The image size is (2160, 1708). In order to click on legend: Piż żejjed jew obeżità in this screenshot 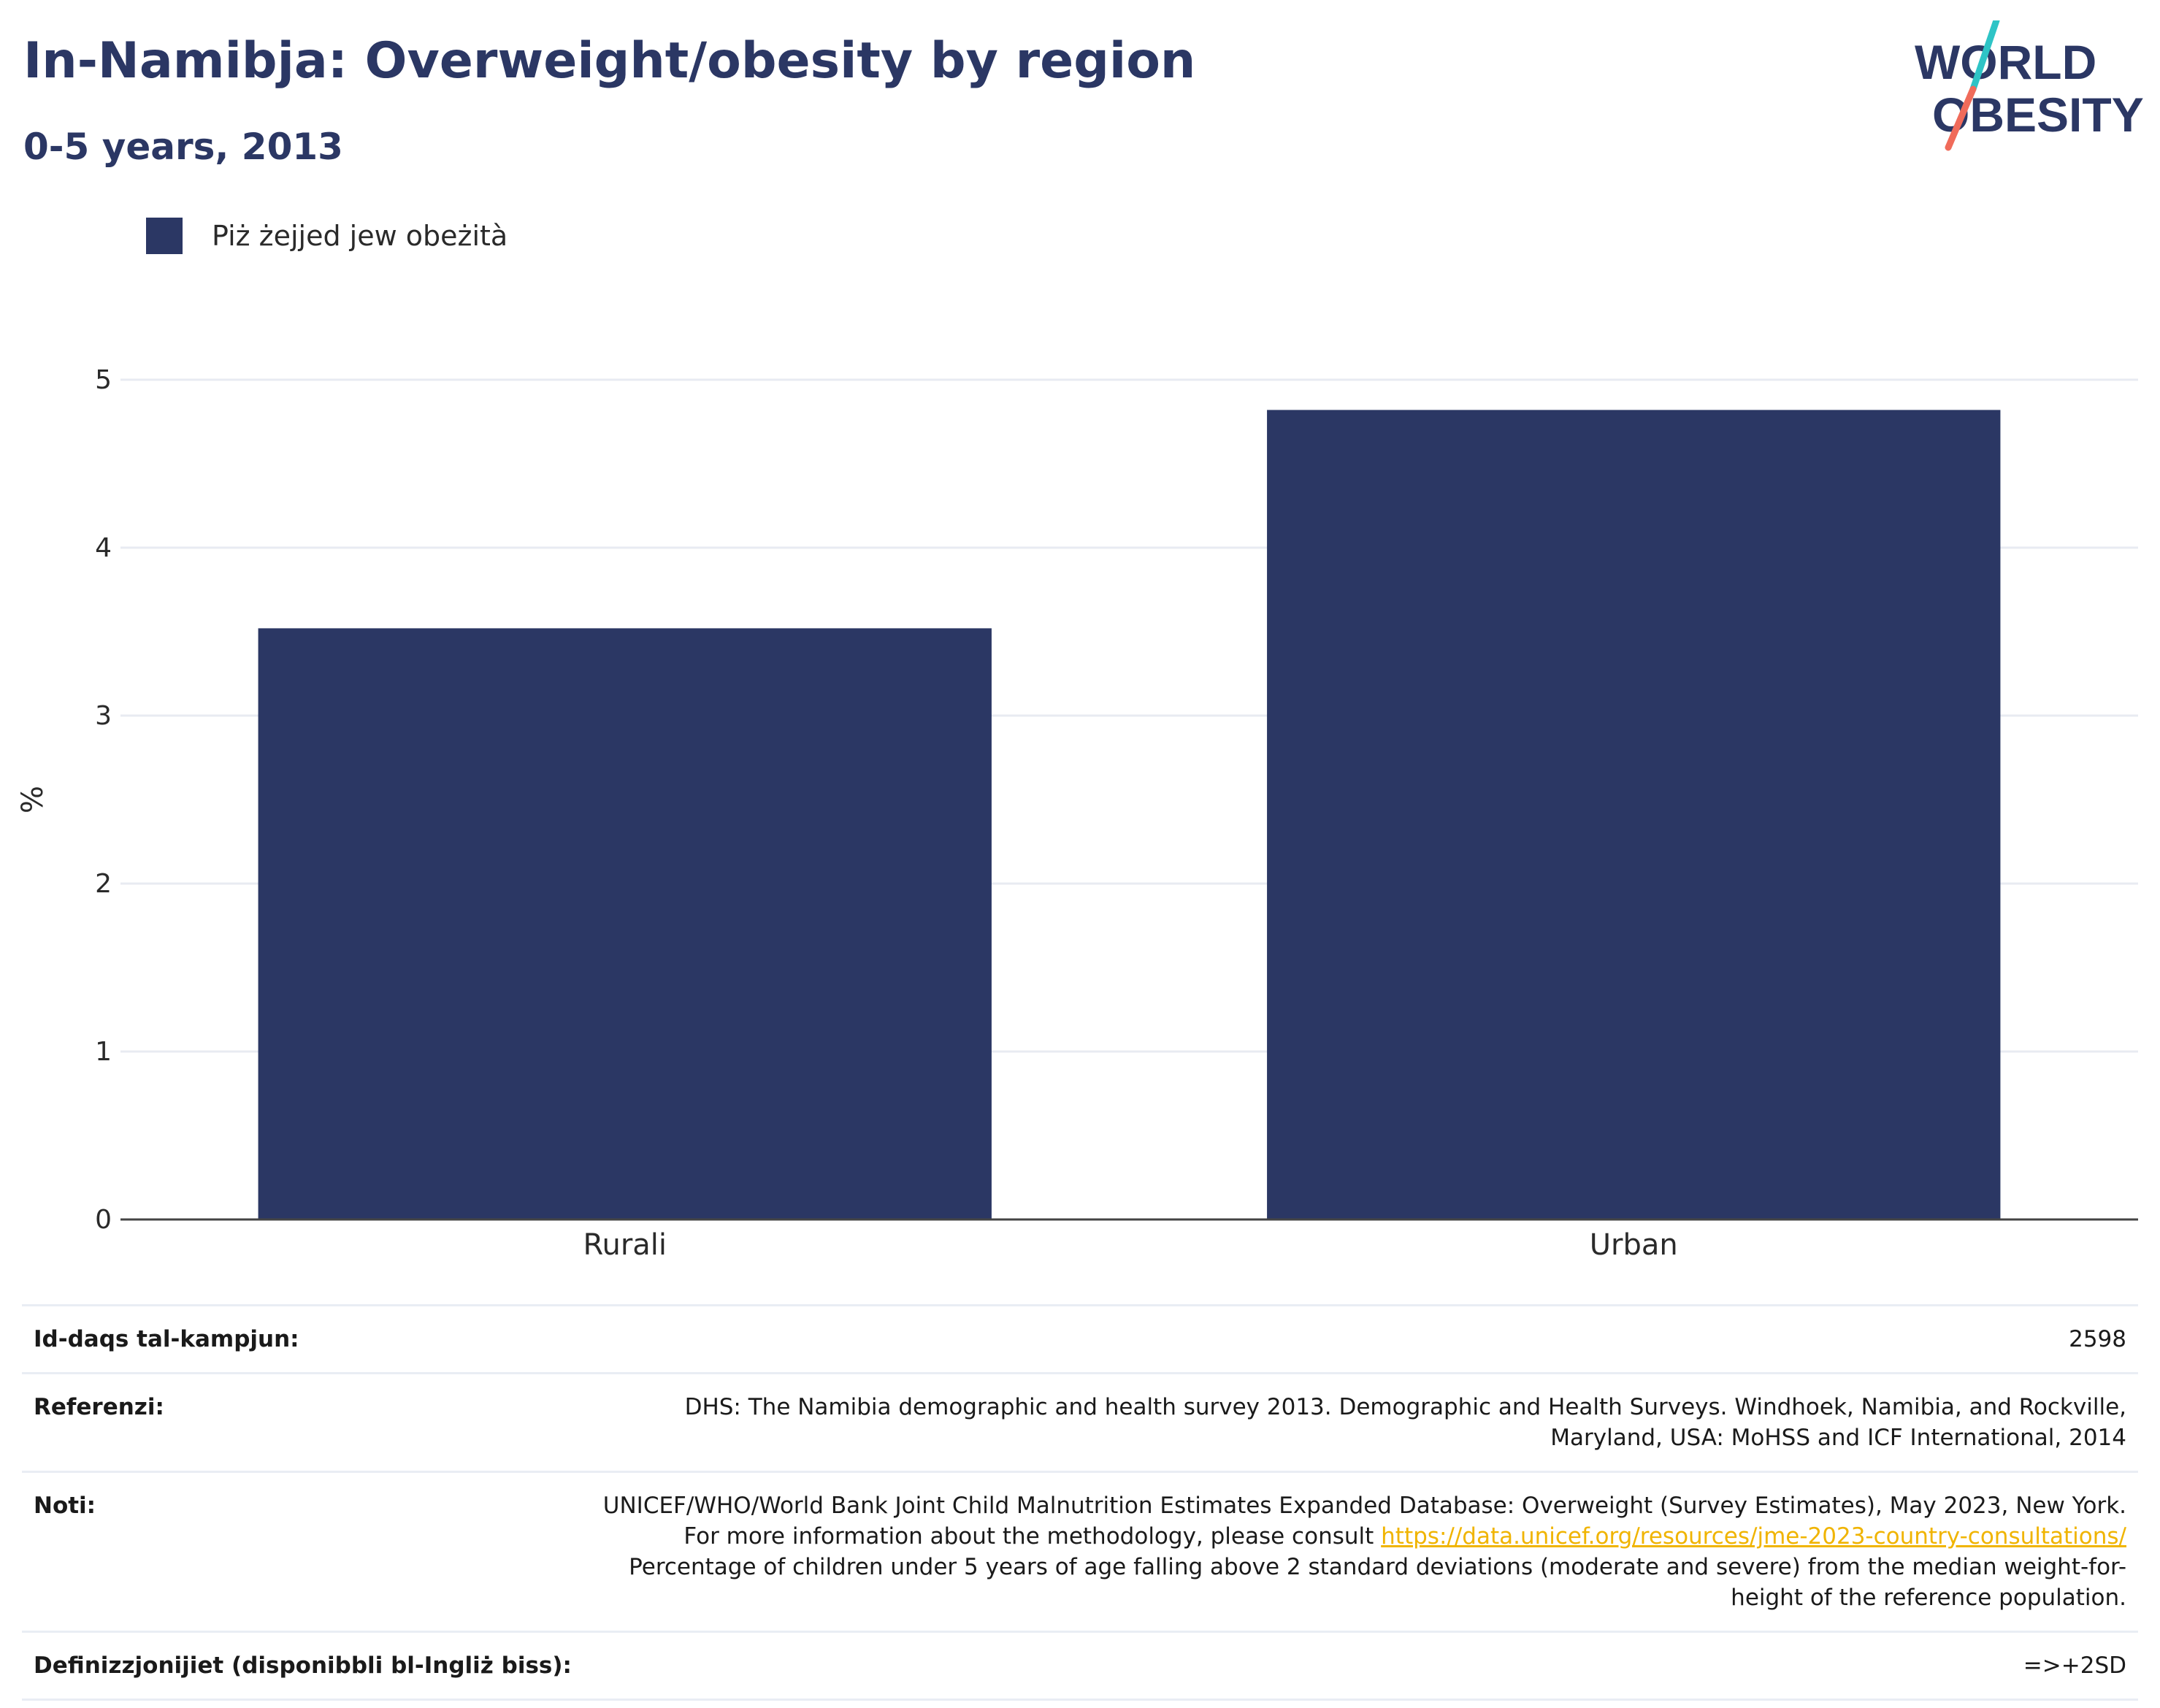, I will do `click(327, 236)`.